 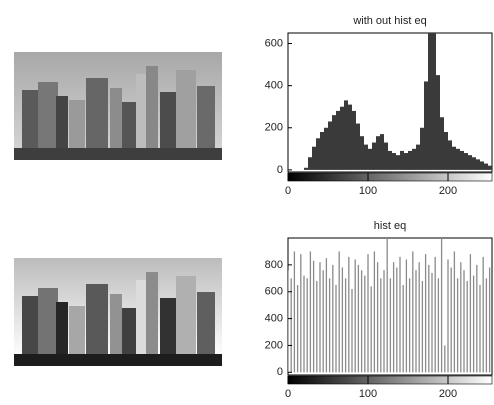 I want to click on y-tick-label: 800, so click(x=274, y=265).